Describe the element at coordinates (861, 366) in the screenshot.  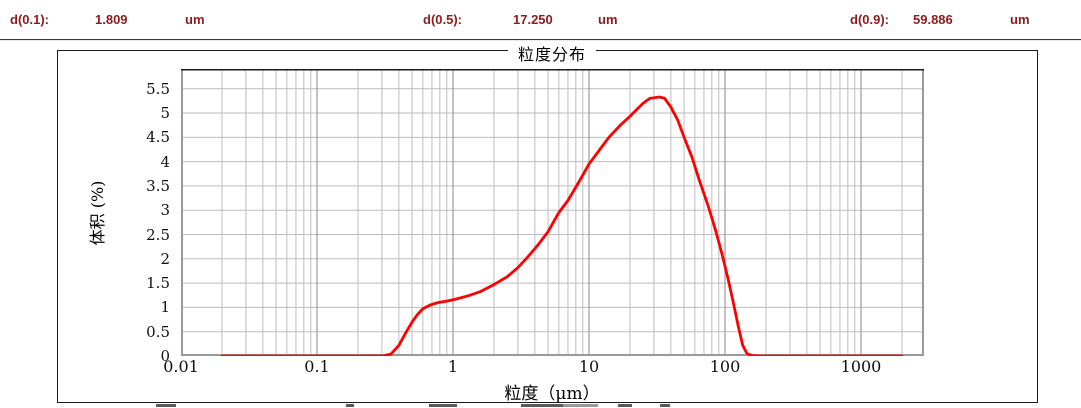
I see `x-tick-label: 1000` at that location.